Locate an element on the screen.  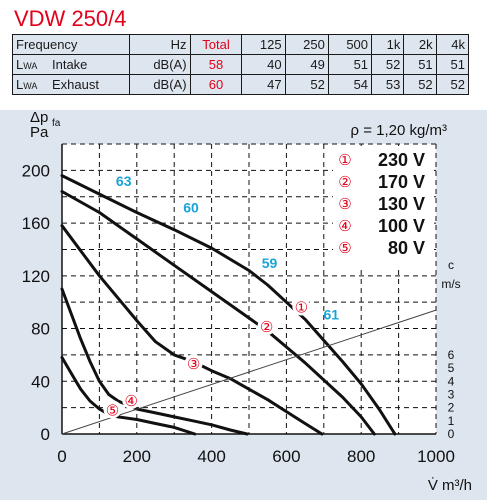
y-axis-label-sub: fa is located at coordinates (56, 123).